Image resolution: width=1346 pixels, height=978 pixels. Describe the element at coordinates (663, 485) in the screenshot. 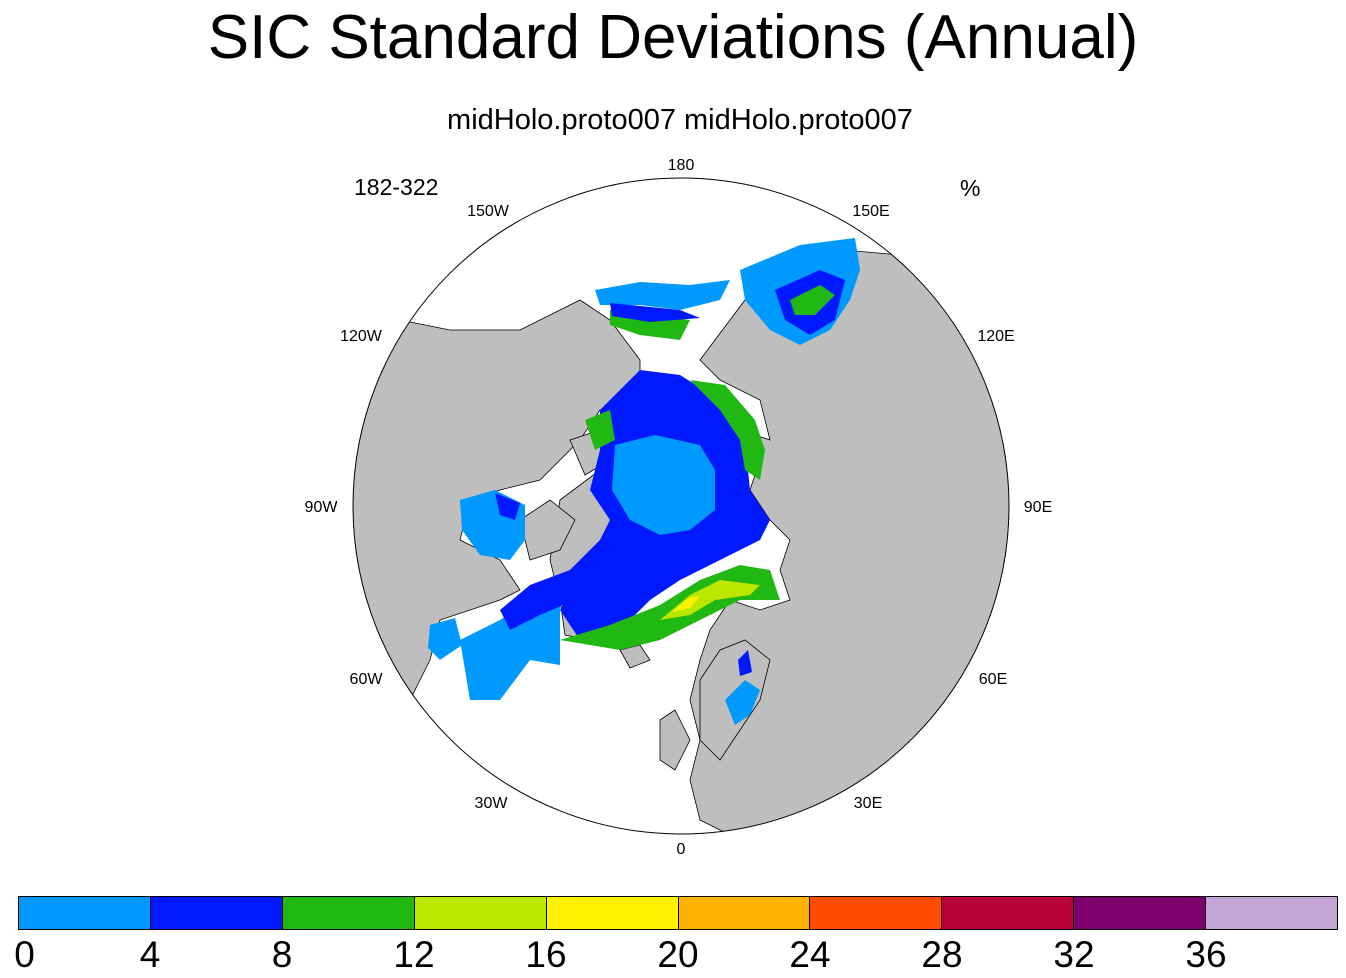

I see `ice-band-0-4-central` at that location.